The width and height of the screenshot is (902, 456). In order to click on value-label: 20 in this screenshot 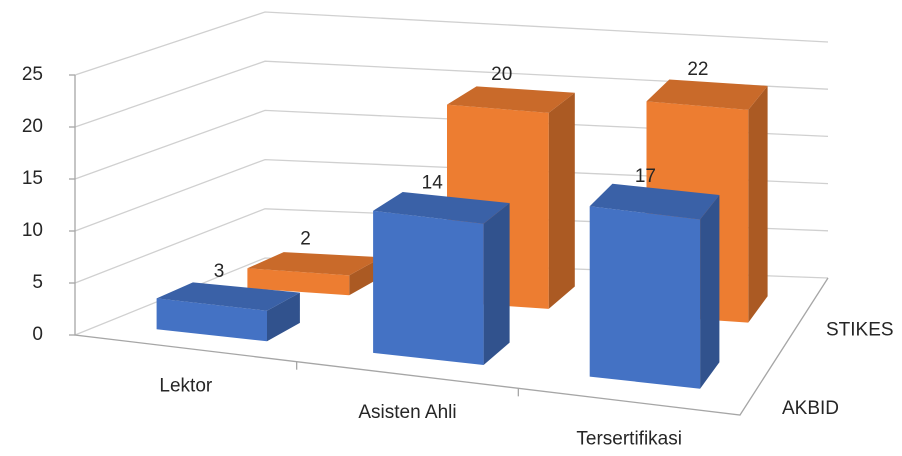, I will do `click(501, 74)`.